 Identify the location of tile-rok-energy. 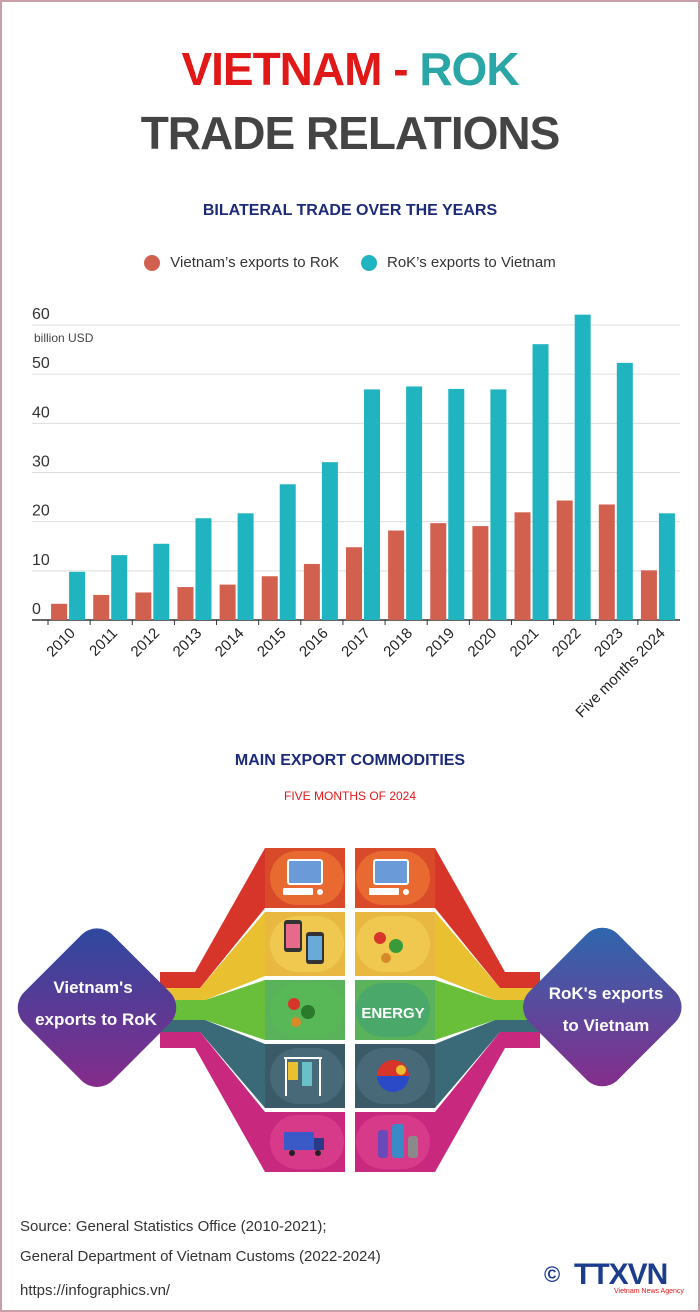
(393, 1010).